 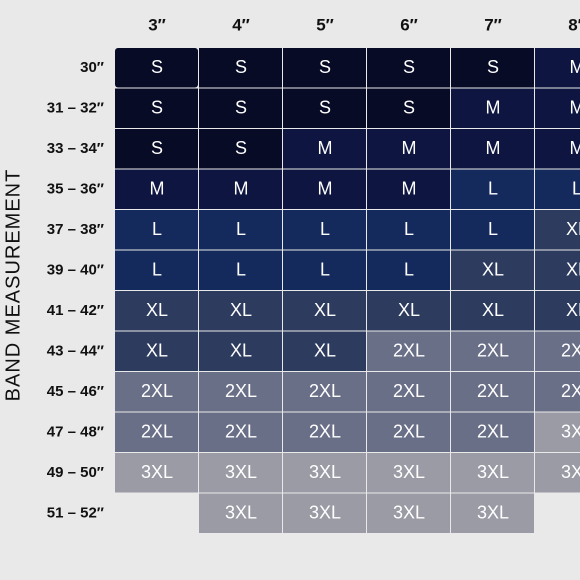 I want to click on row-label: 39 – 40″, so click(x=75, y=270).